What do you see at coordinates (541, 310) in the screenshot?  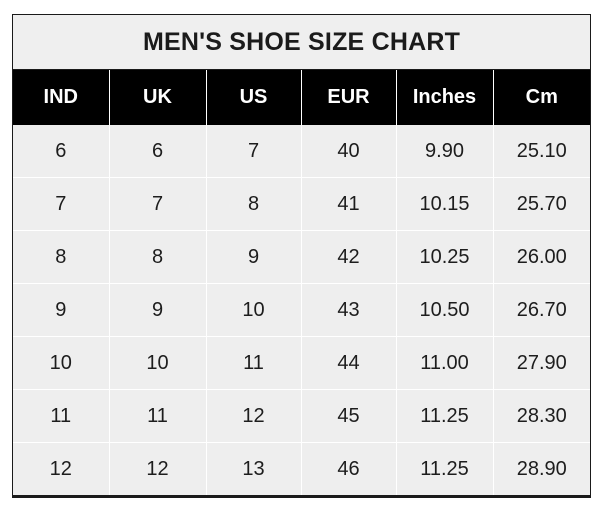 I see `cell-cm: 26.70` at bounding box center [541, 310].